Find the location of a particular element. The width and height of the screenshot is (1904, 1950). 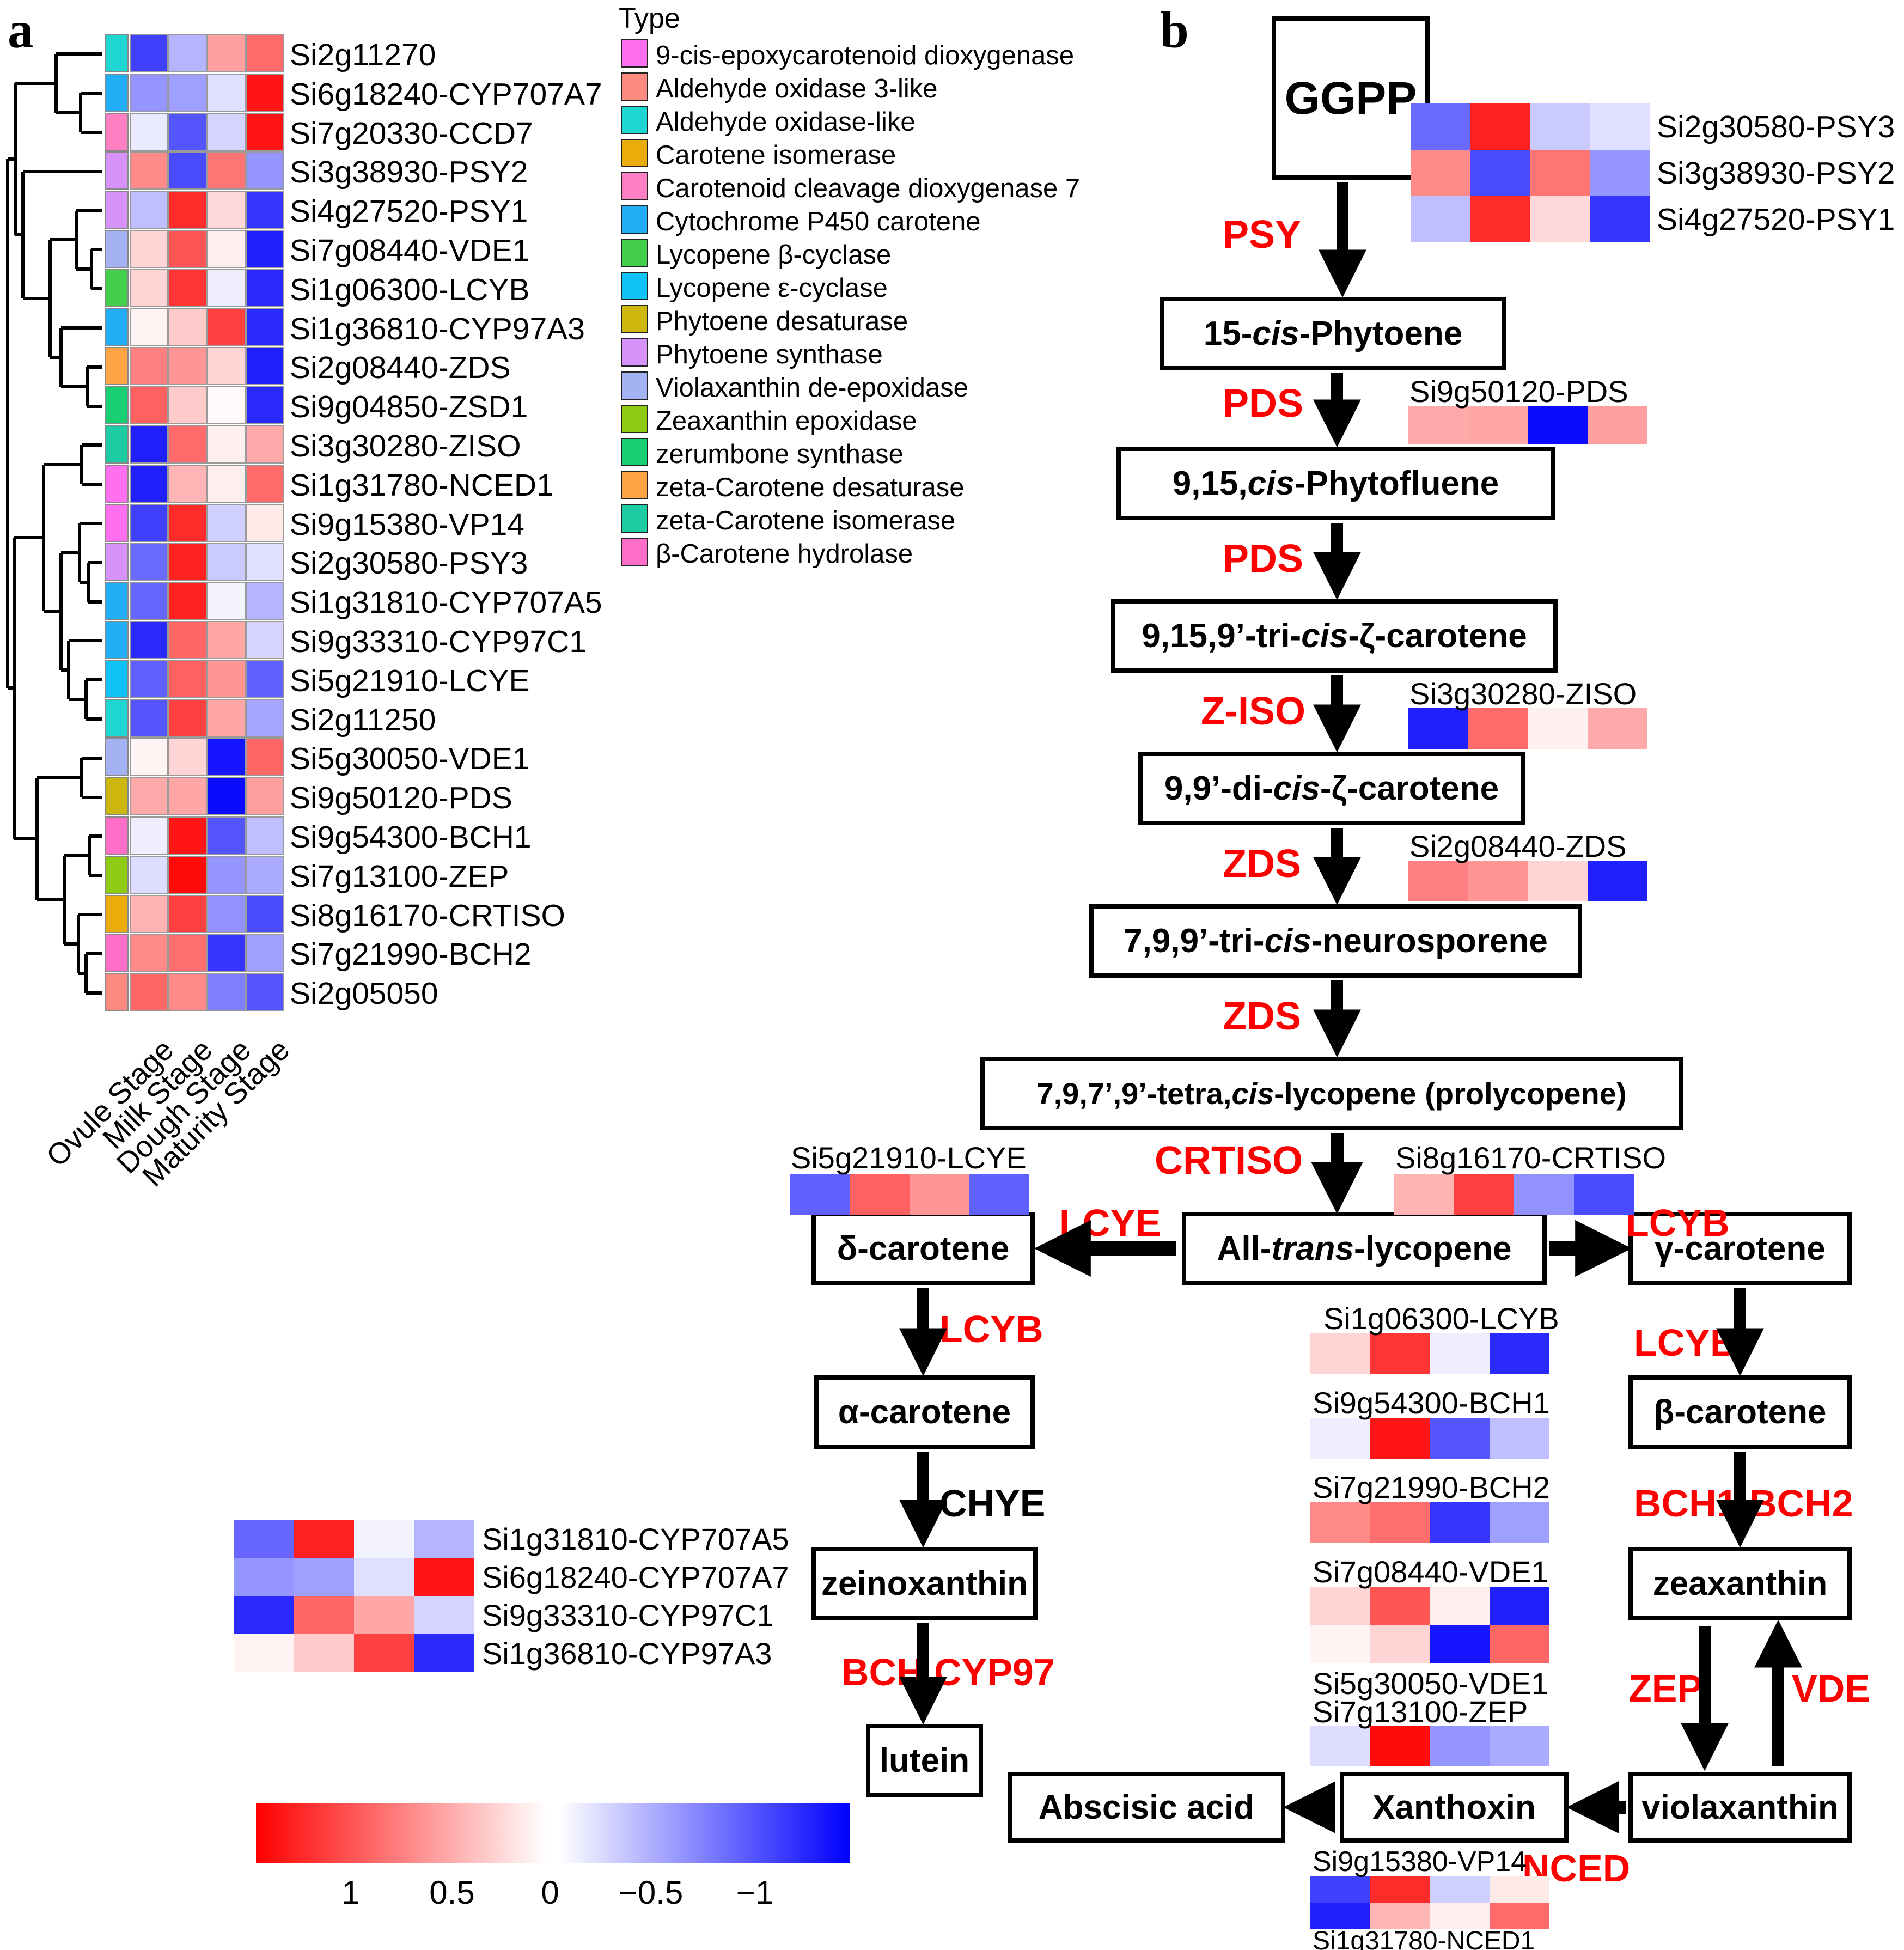

pathway-box-dicis: 9,9’-di-cis -ζ-carotene is located at coordinates (1331, 788).